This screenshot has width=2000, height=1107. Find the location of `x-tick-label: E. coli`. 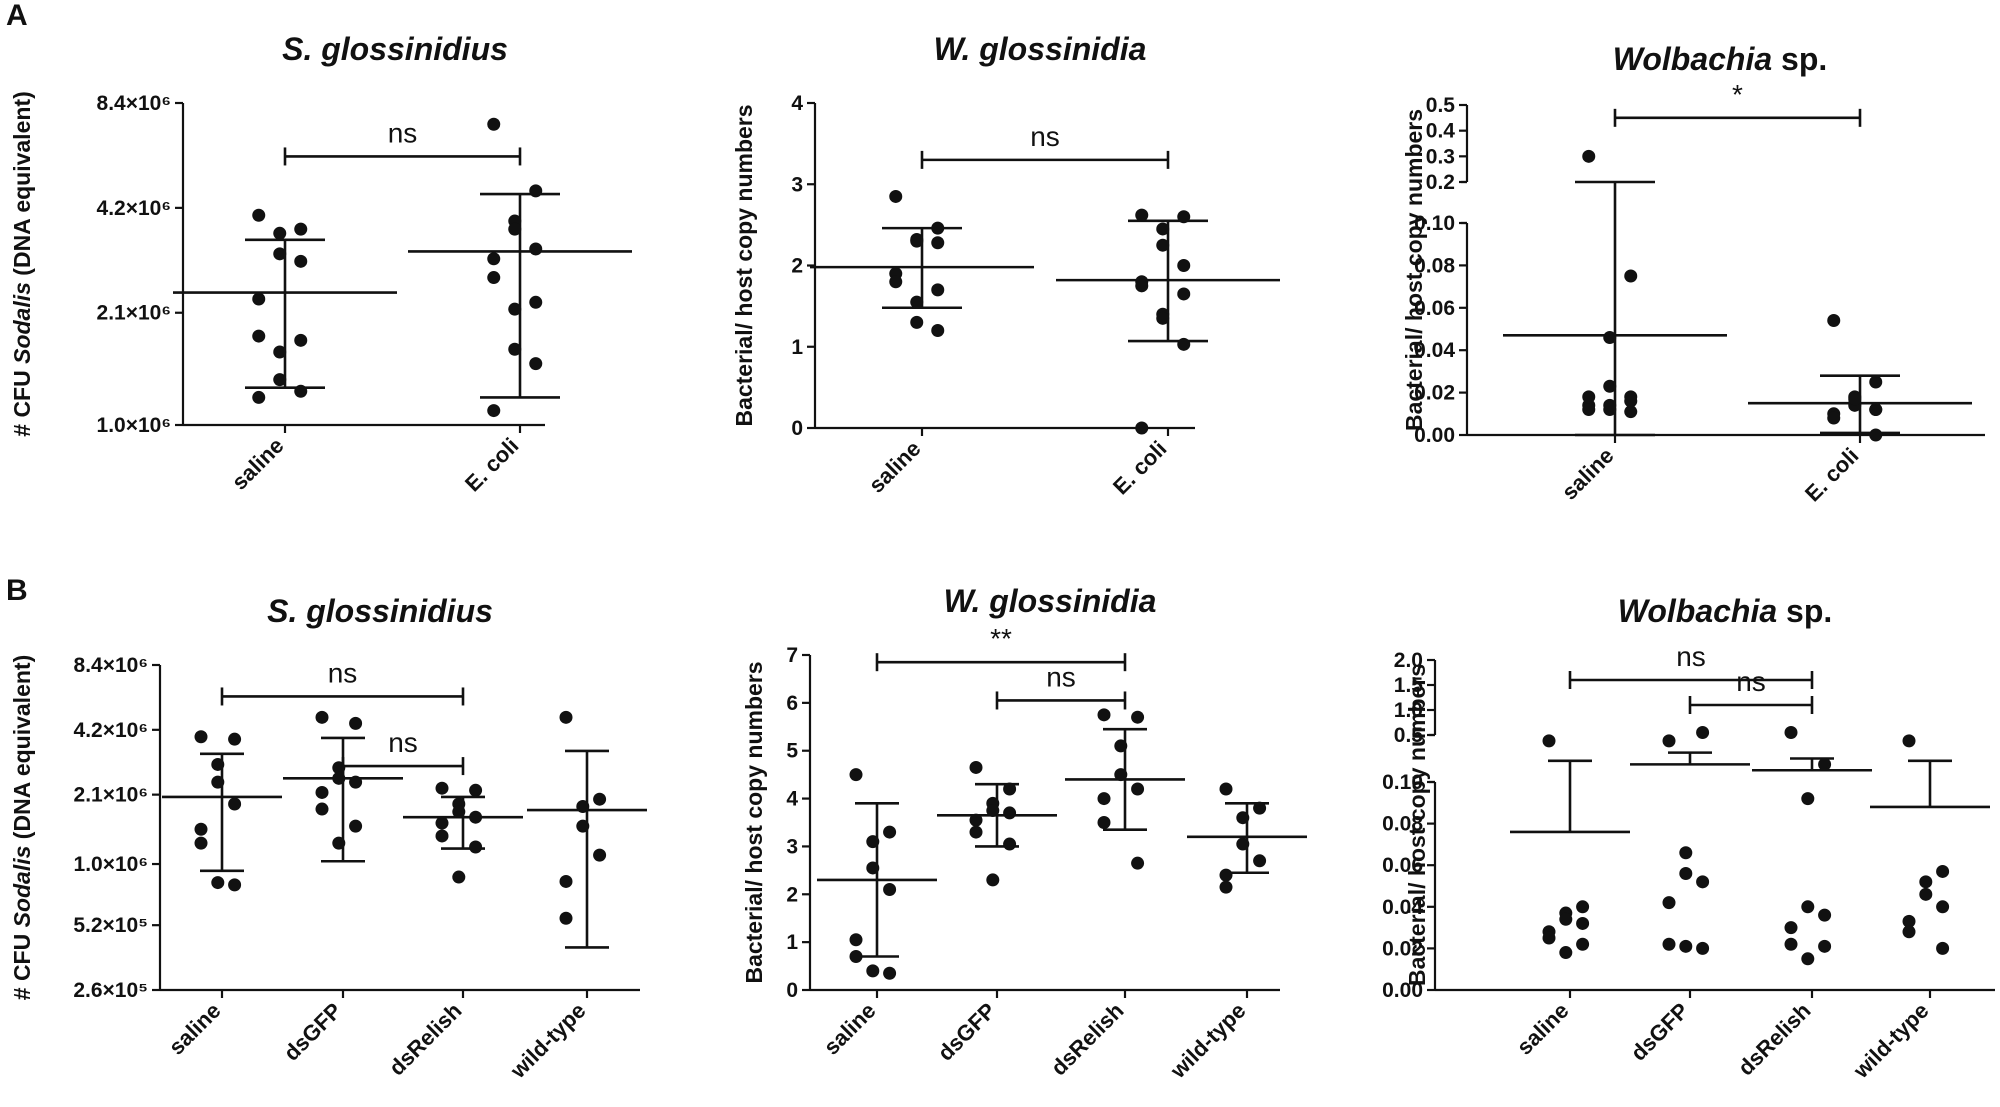

x-tick-label: E. coli is located at coordinates (1139, 467).